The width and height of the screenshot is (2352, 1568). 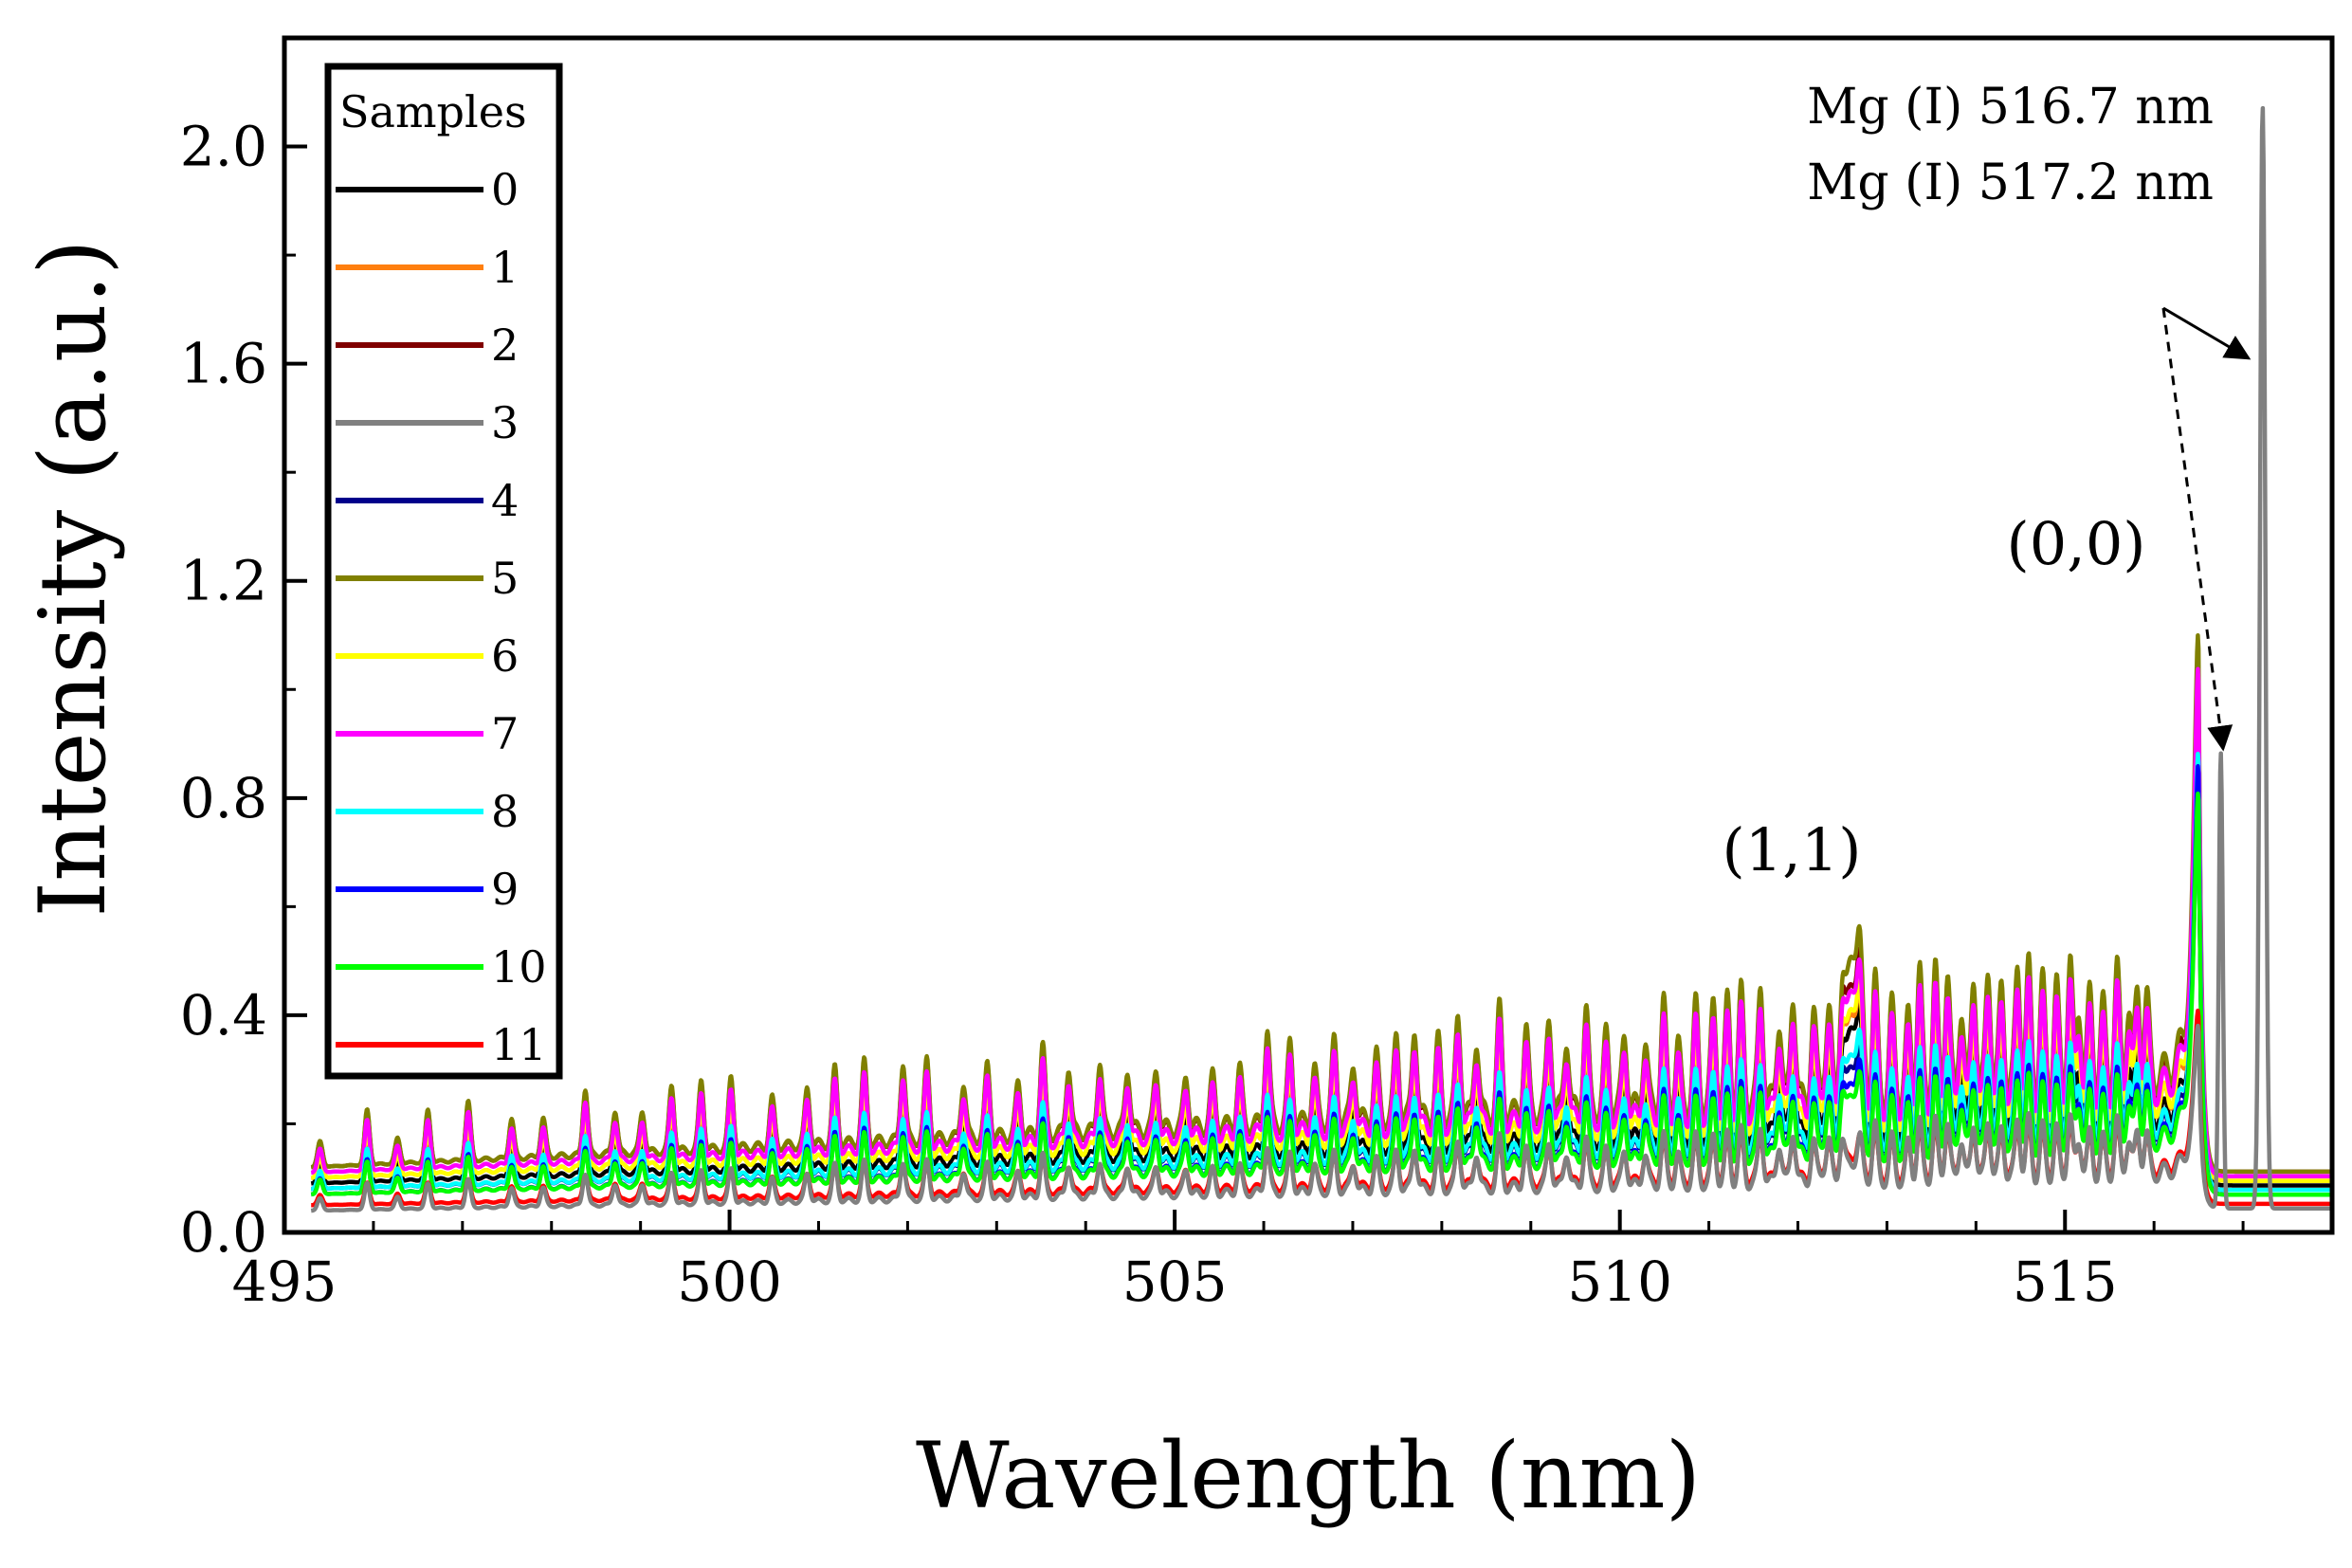 I want to click on annotation-mg-517-2: Mg (I) 517.2 nm, so click(x=2010, y=183).